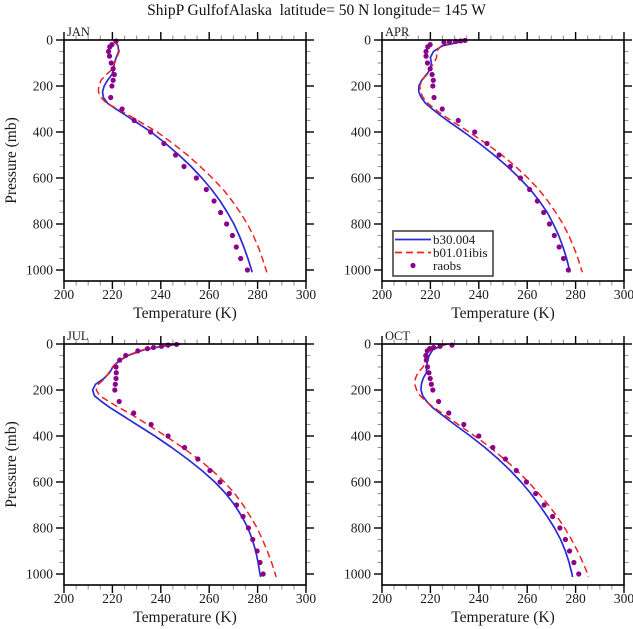 The image size is (633, 629). I want to click on legend-entry-b01.01ibis: b01.01ibis, so click(441, 252).